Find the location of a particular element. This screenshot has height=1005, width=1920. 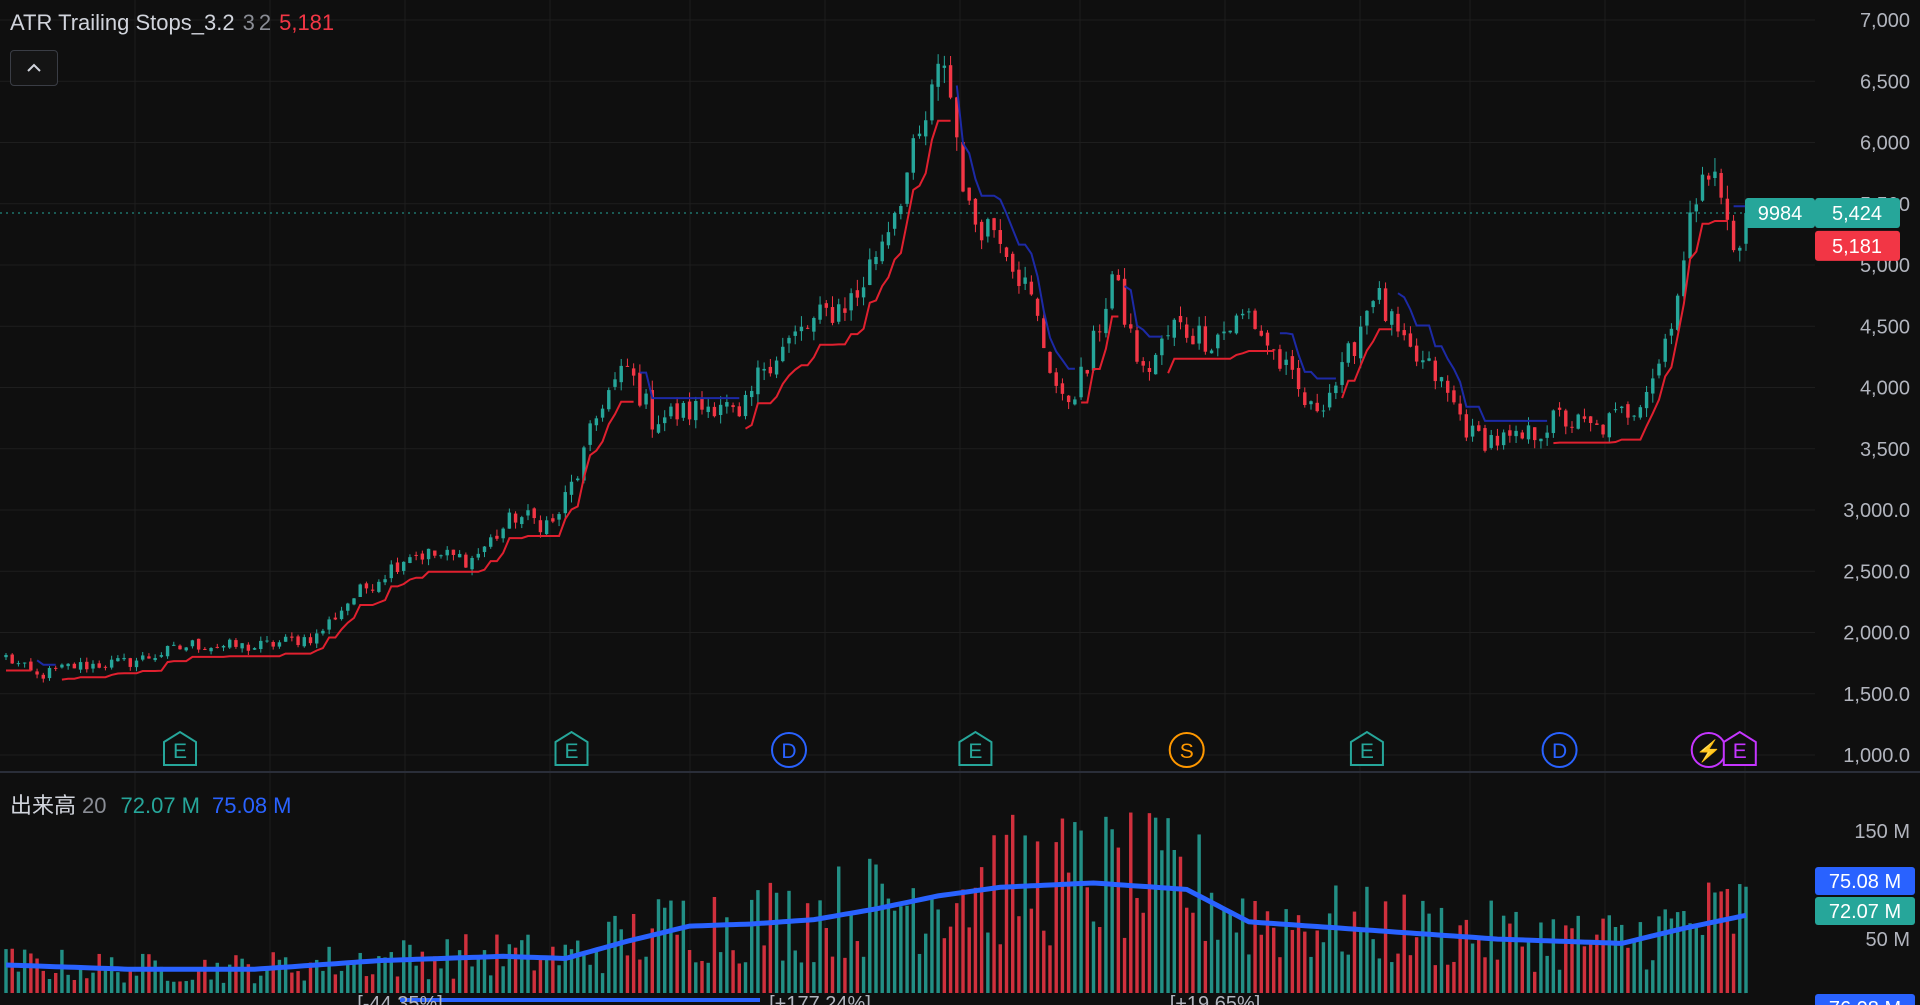

price-tick-label: 4,500 is located at coordinates (1885, 327).